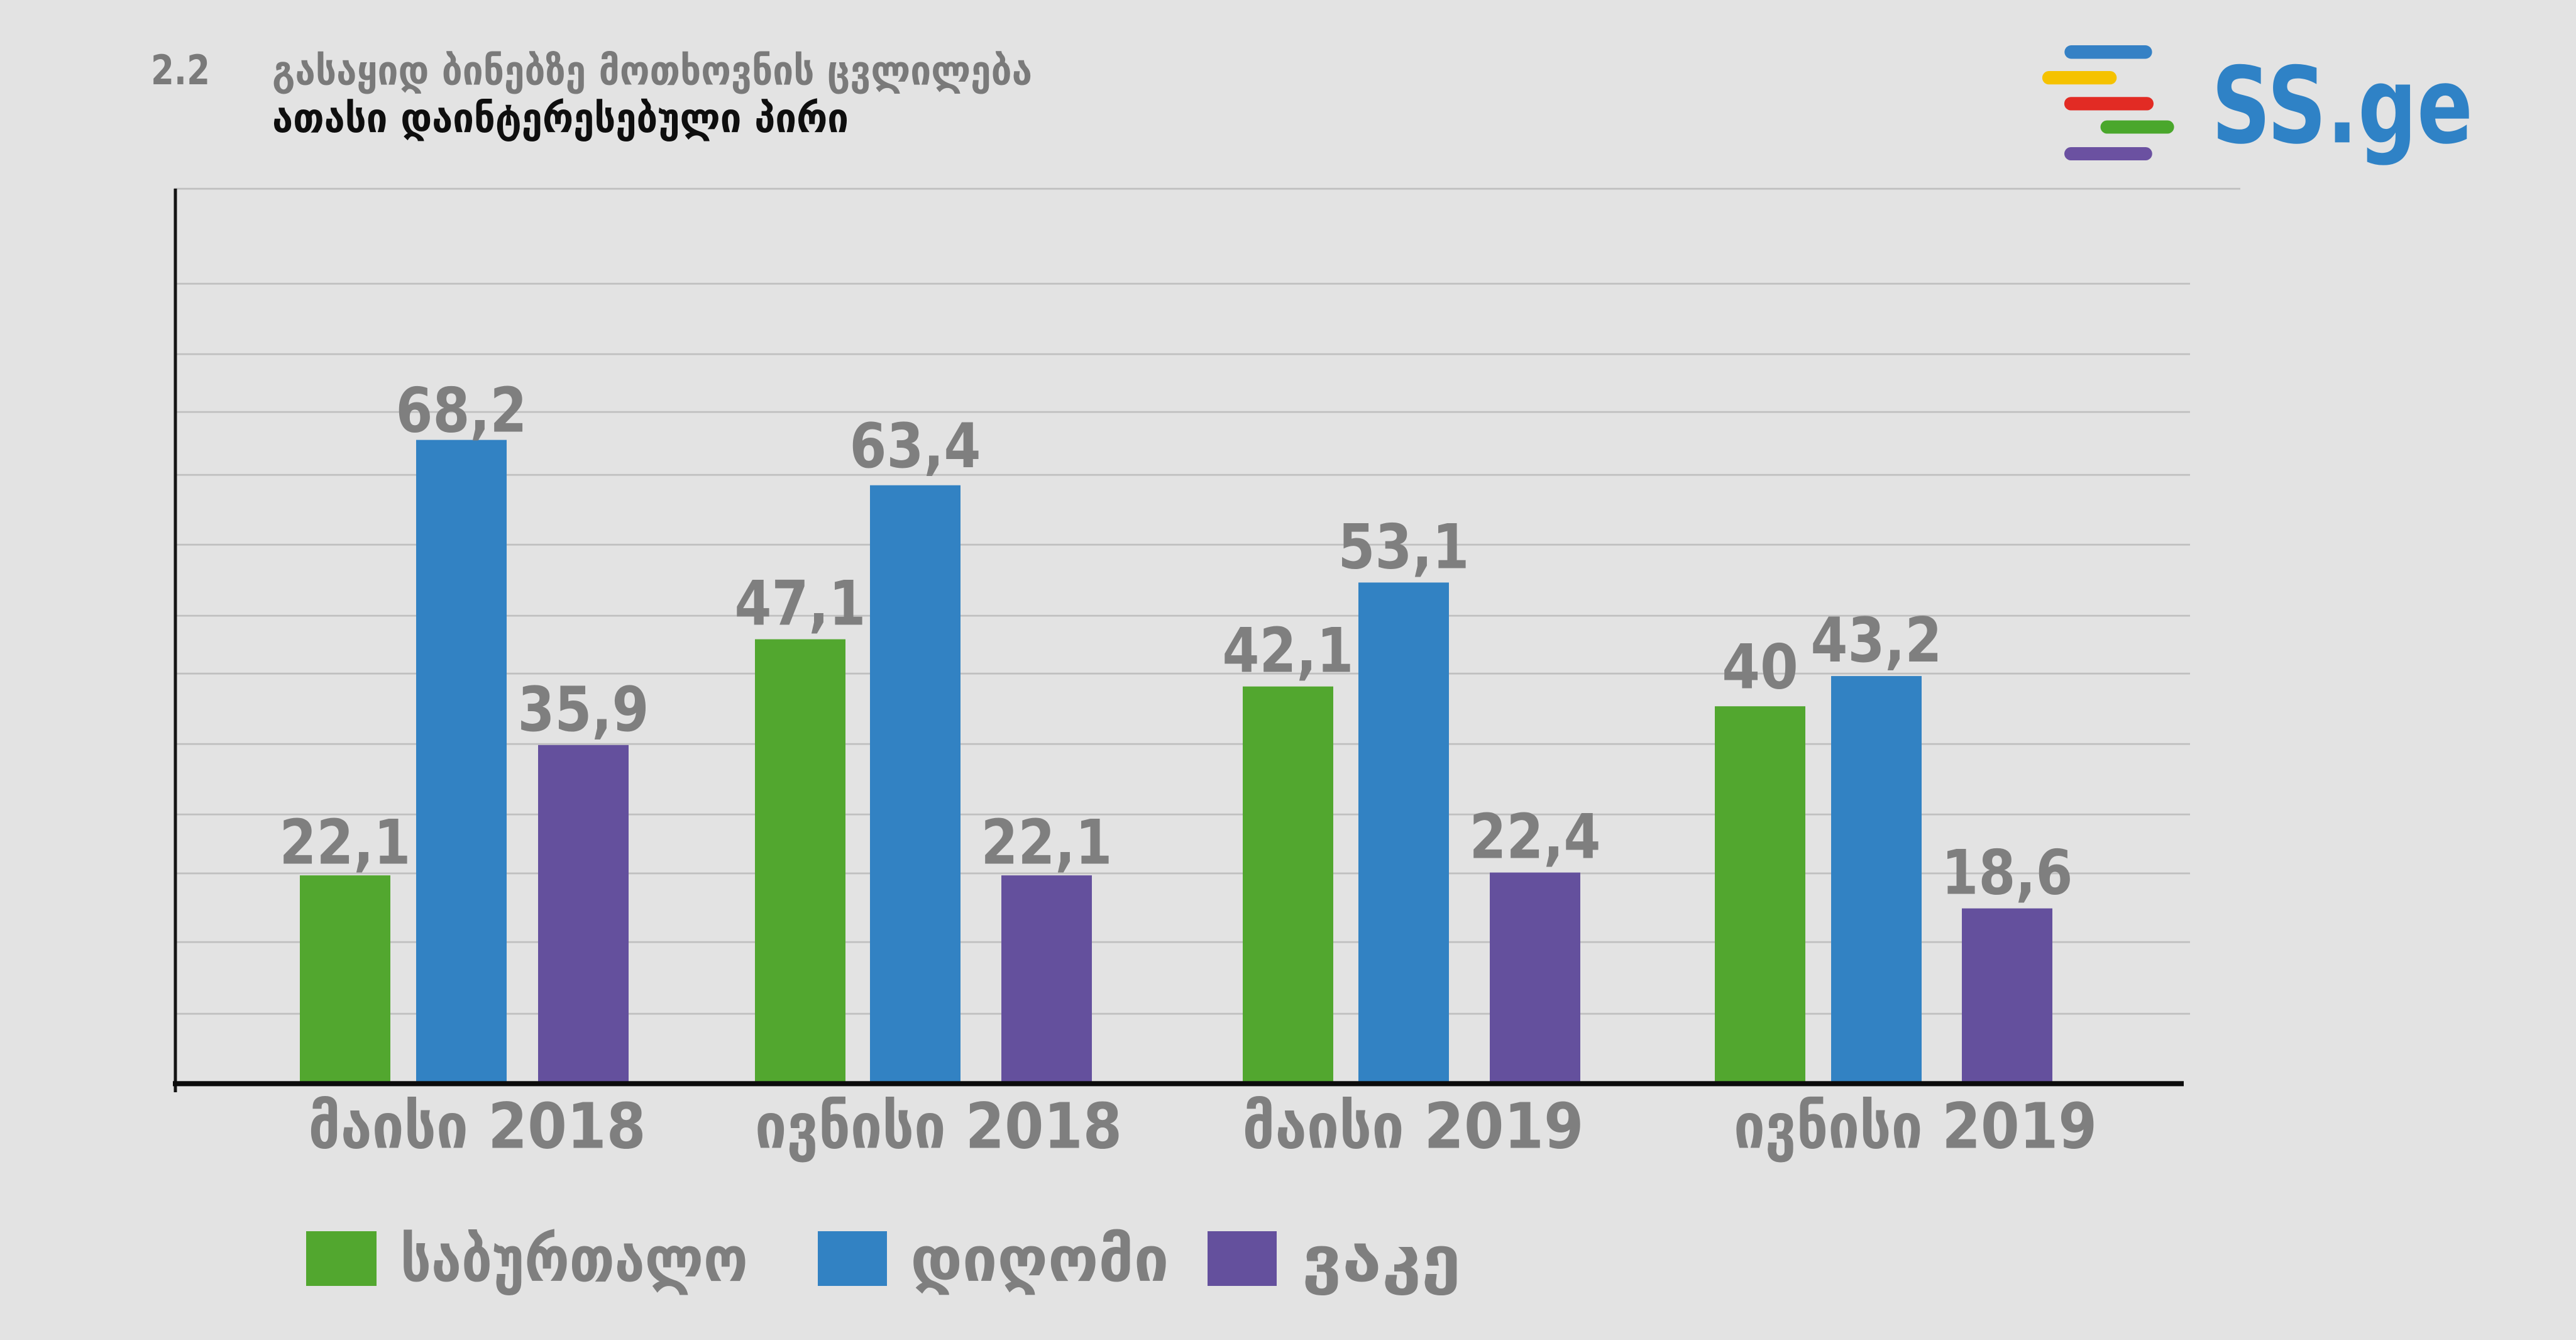 This screenshot has width=2576, height=1340. Describe the element at coordinates (938, 1126) in the screenshot. I see `svg-text: ივნისი 2018` at that location.